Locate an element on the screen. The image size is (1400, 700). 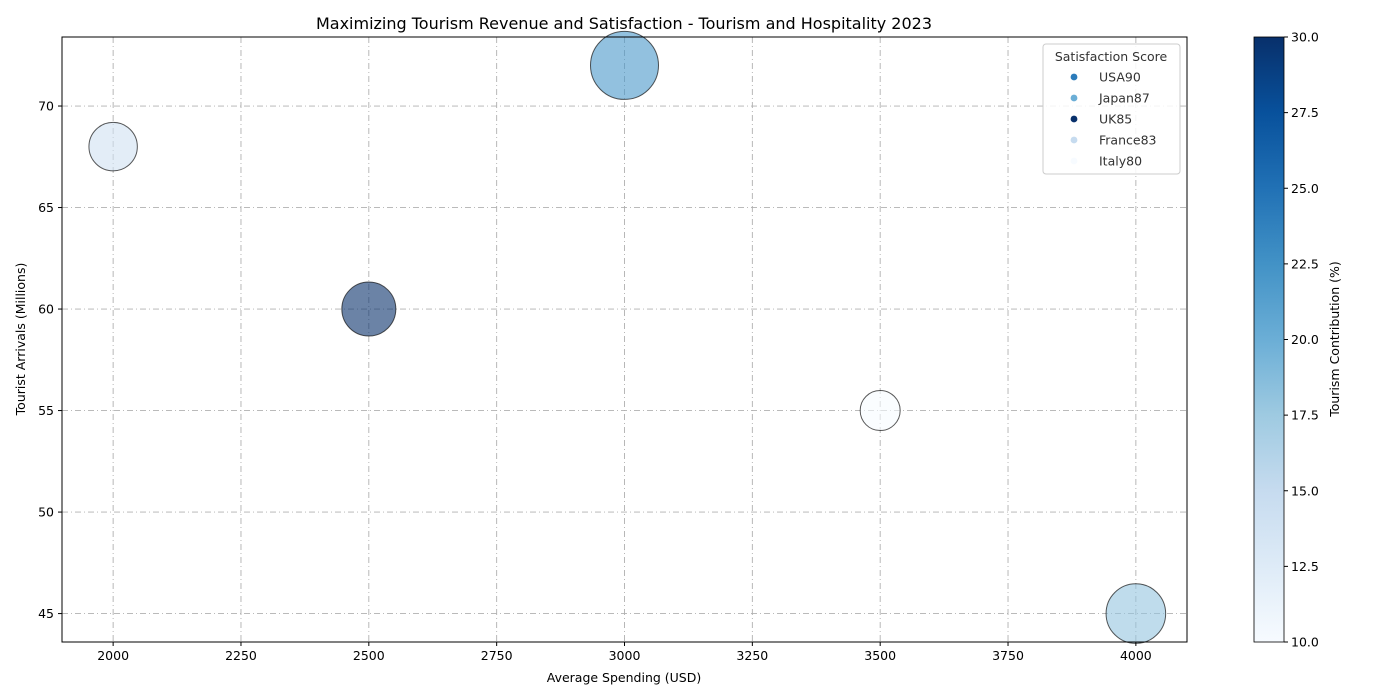
y-tick-label: 65 is located at coordinates (46, 207).